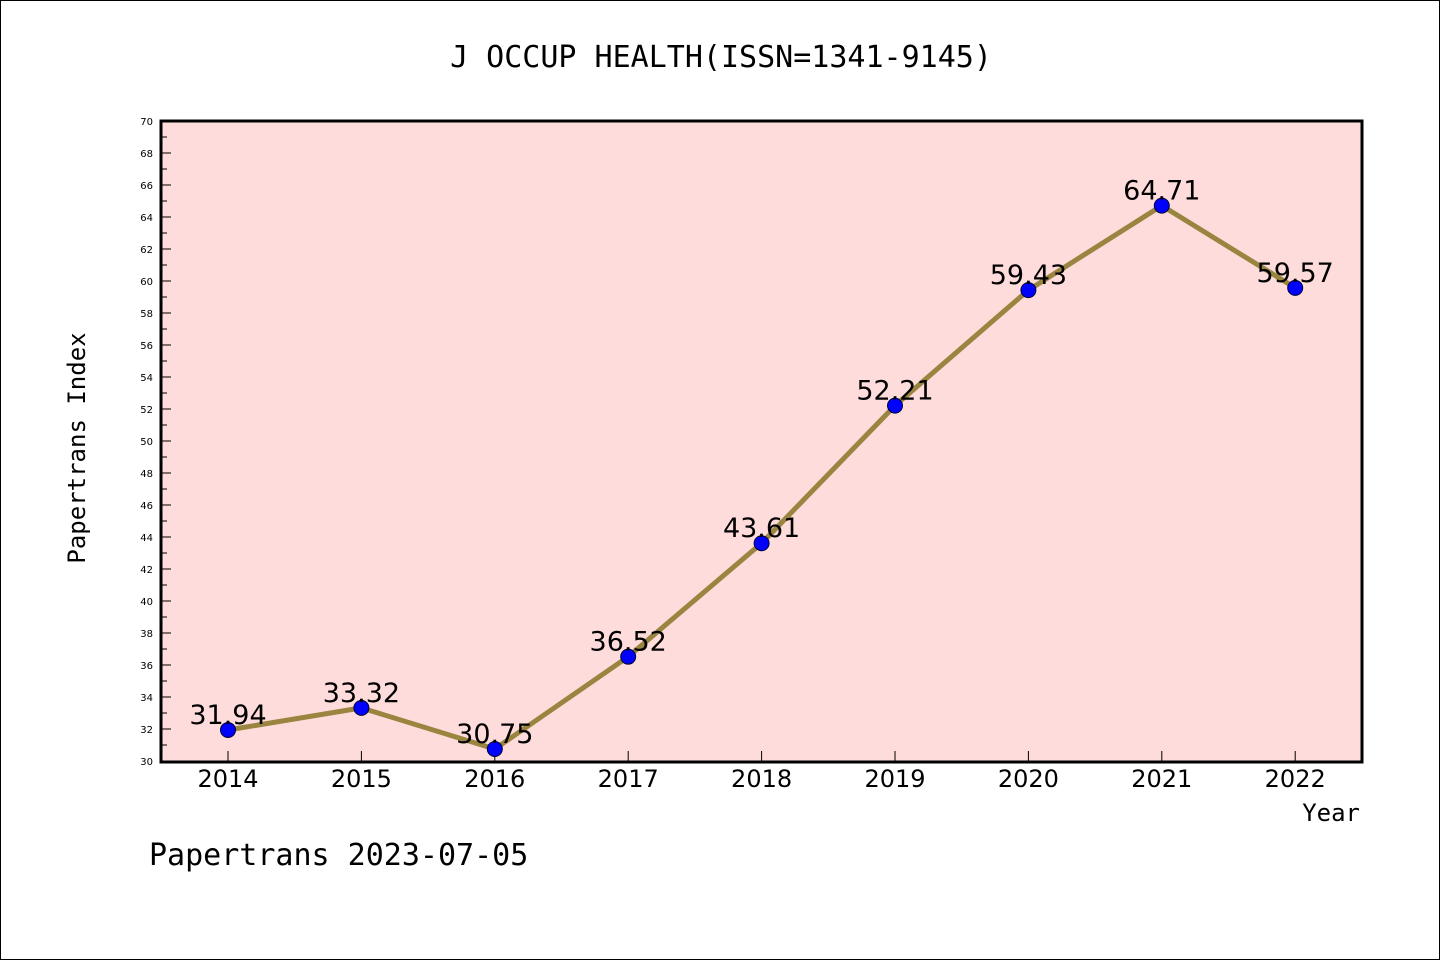 The width and height of the screenshot is (1440, 961). What do you see at coordinates (146, 506) in the screenshot?
I see `y-tick-label: 46` at bounding box center [146, 506].